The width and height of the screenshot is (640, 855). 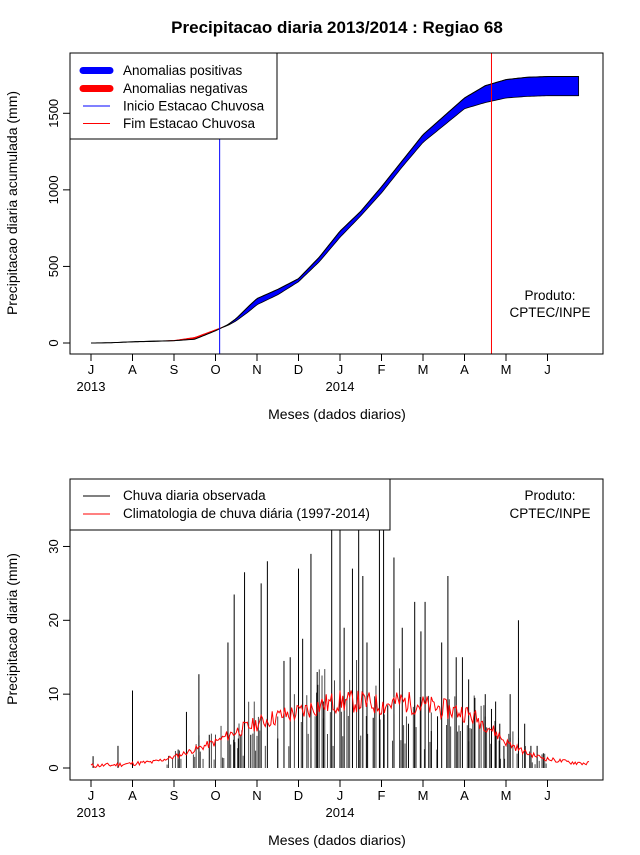 What do you see at coordinates (549, 295) in the screenshot?
I see `top-credit-line1: Produto:` at bounding box center [549, 295].